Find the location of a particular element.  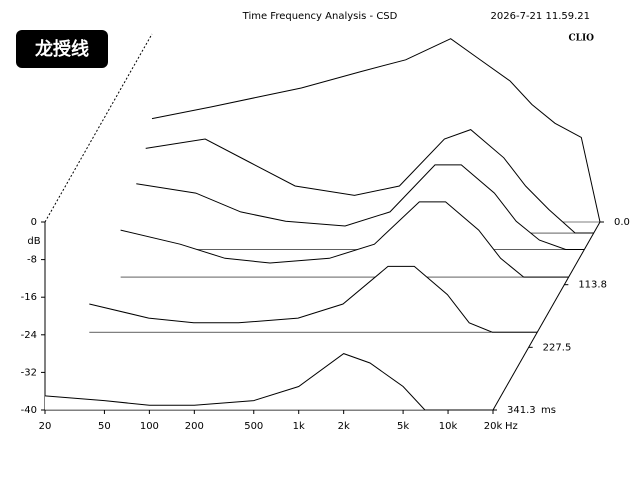

timestamp: 2026-7-21 11.59.21 is located at coordinates (540, 16).